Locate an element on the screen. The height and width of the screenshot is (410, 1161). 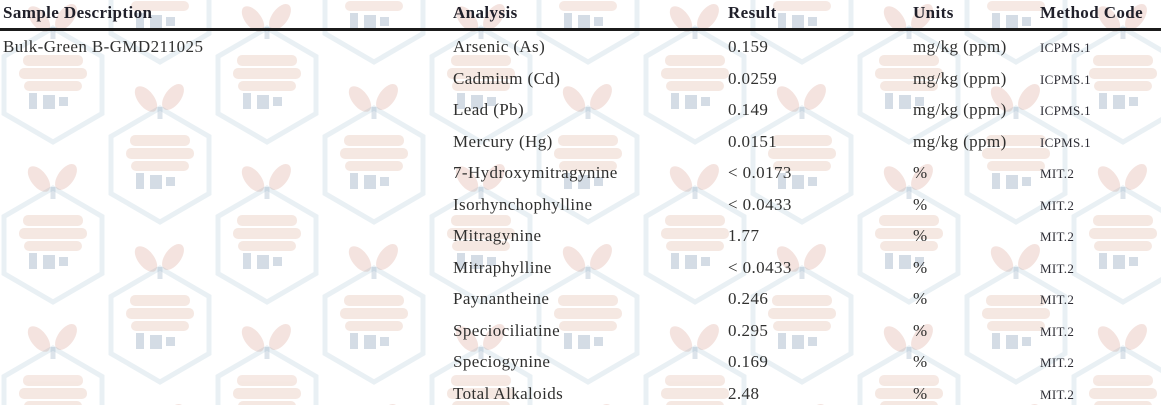
result-cell: 0.0151 is located at coordinates (820, 142).